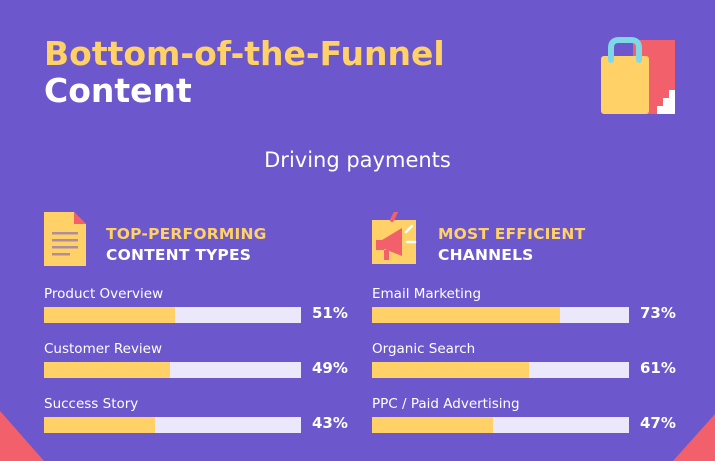  What do you see at coordinates (22, 436) in the screenshot?
I see `corner-decoration-left` at bounding box center [22, 436].